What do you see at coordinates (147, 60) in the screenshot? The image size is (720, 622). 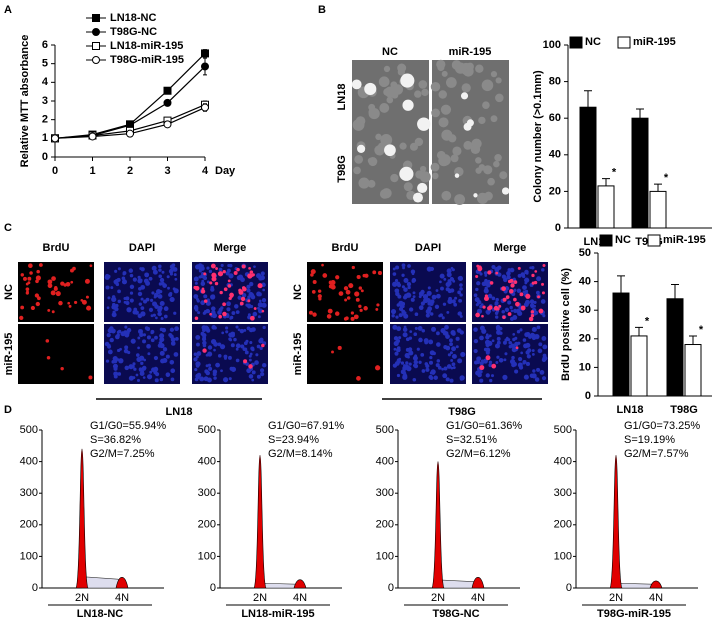 I see `legend-label: T98G-miR-195` at bounding box center [147, 60].